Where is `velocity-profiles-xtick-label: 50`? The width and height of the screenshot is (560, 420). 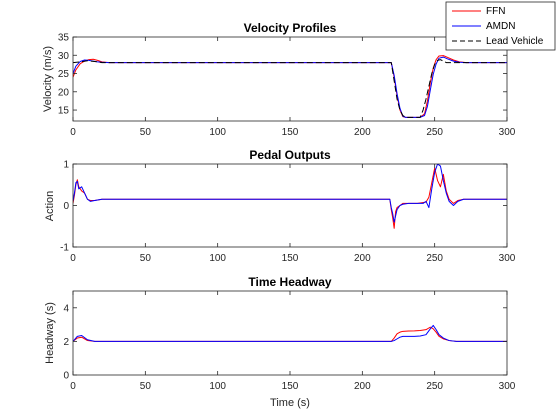 velocity-profiles-xtick-label: 50 is located at coordinates (146, 132).